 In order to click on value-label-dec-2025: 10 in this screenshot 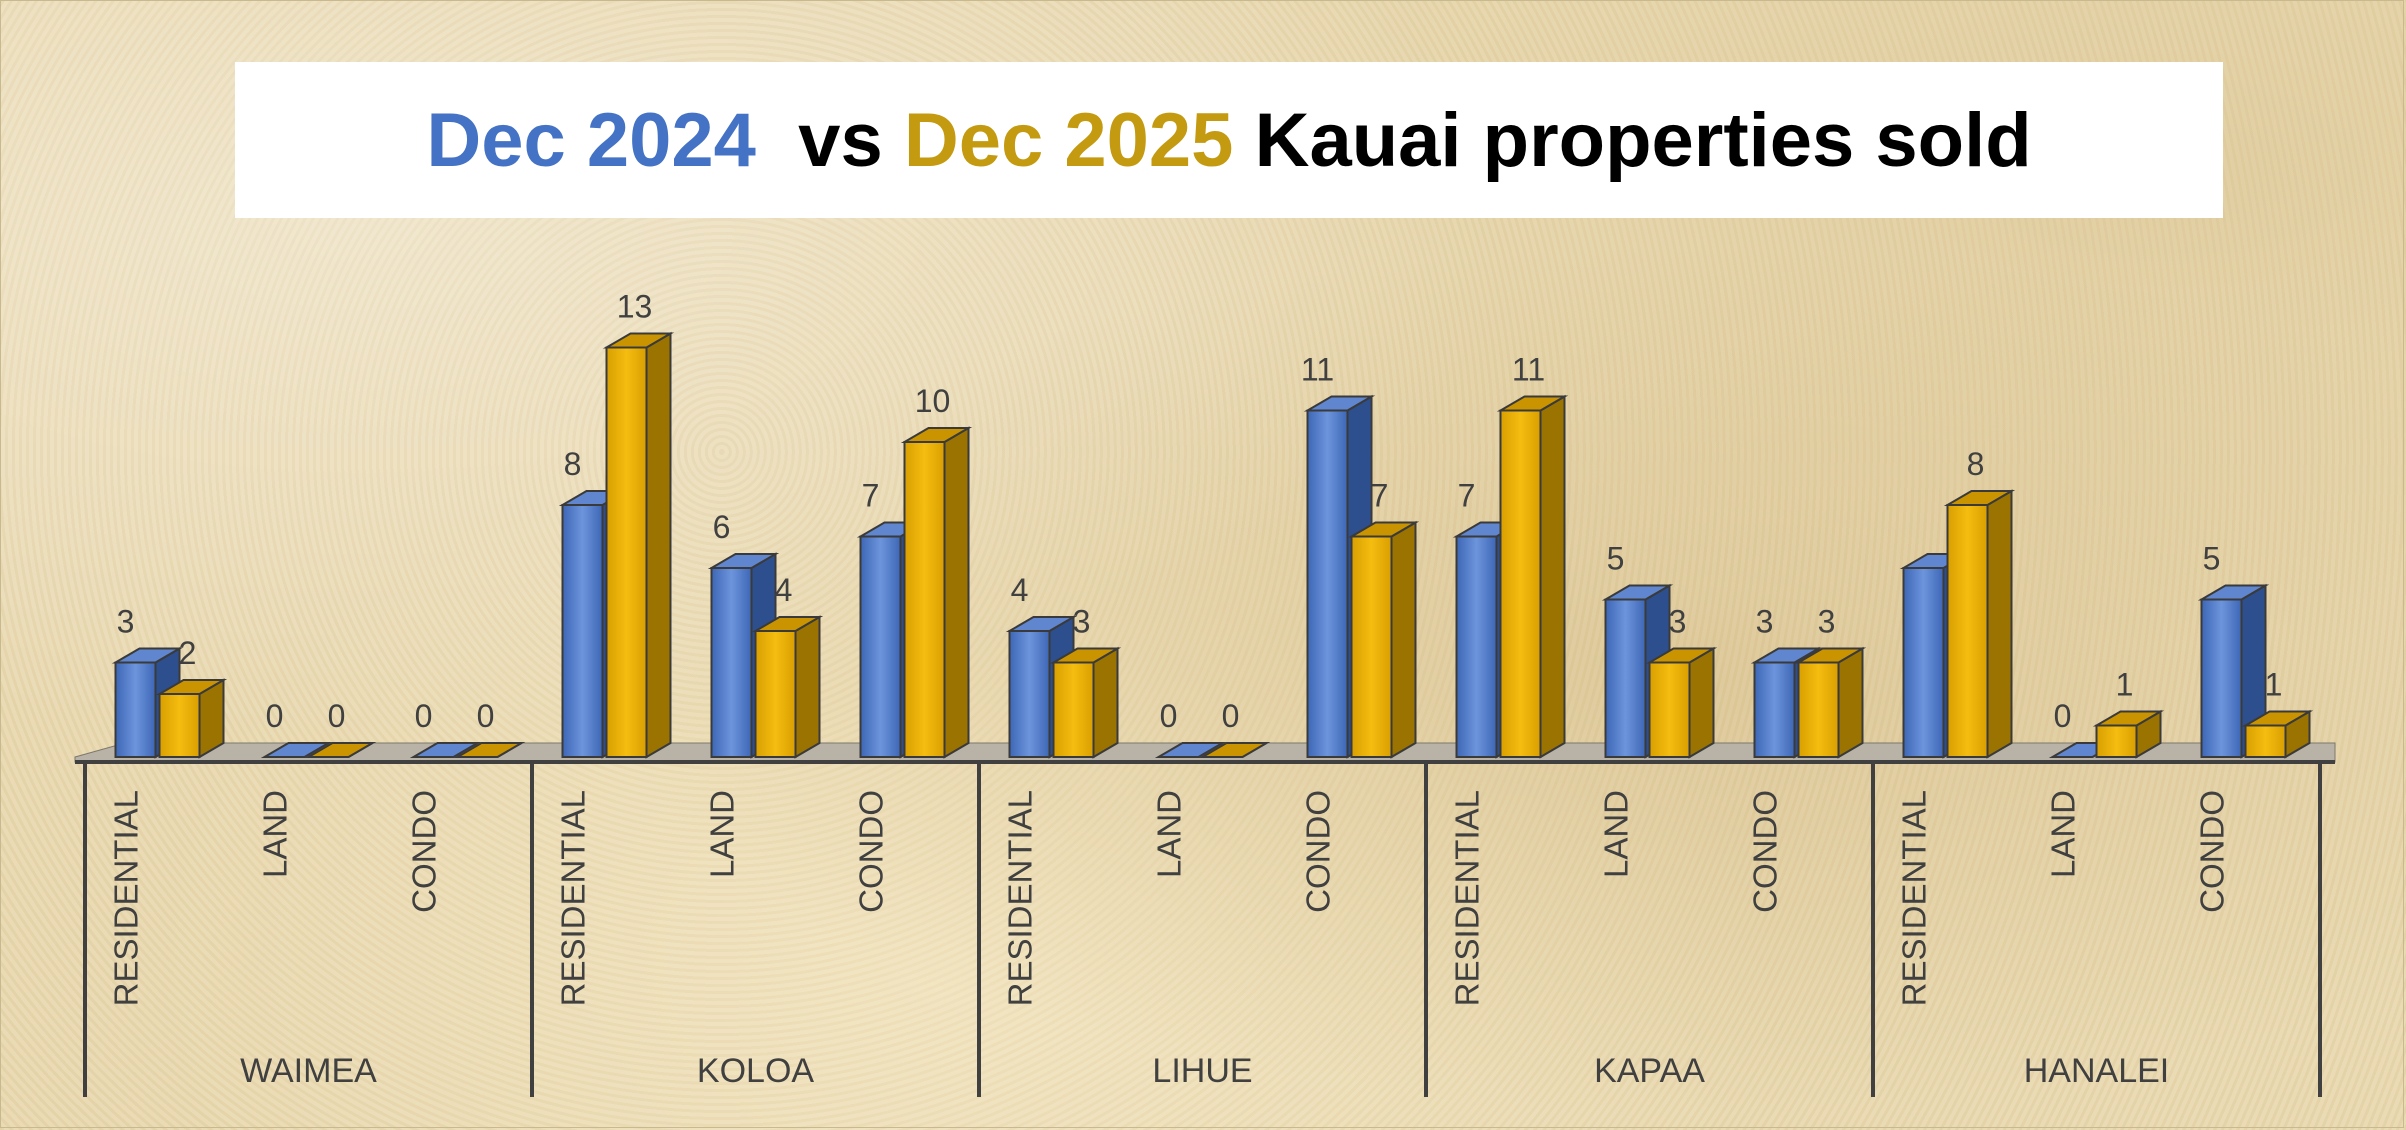, I will do `click(933, 401)`.